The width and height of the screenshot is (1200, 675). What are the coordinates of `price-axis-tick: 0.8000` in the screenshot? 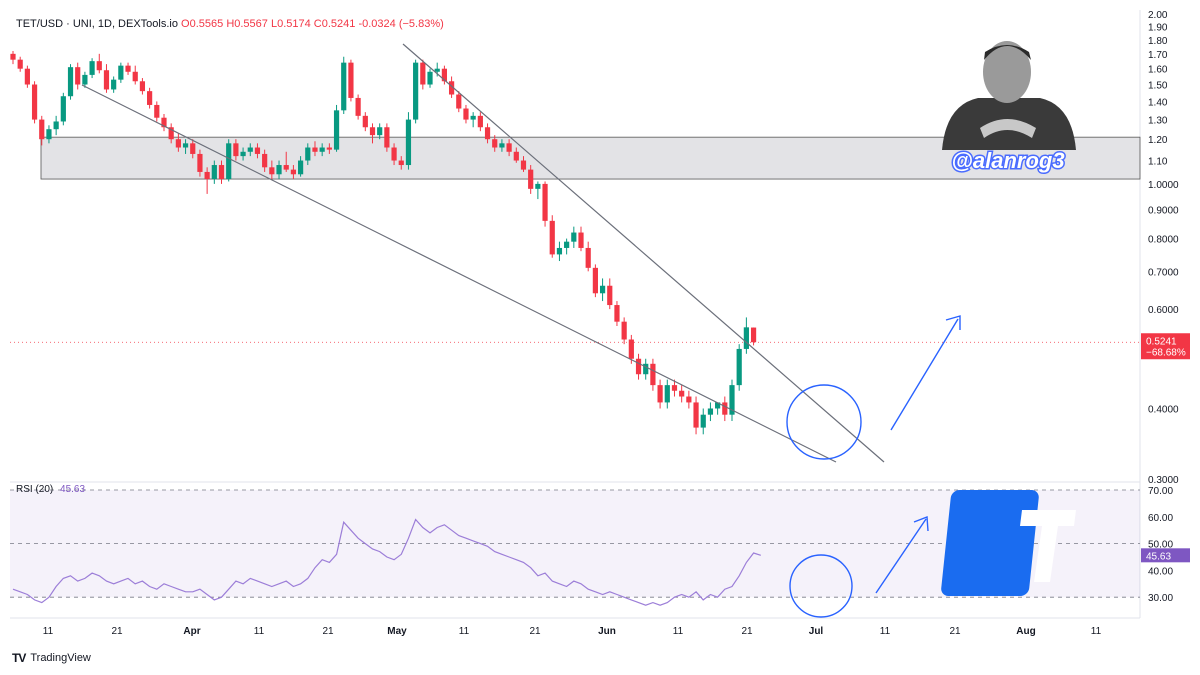 It's located at (1163, 240).